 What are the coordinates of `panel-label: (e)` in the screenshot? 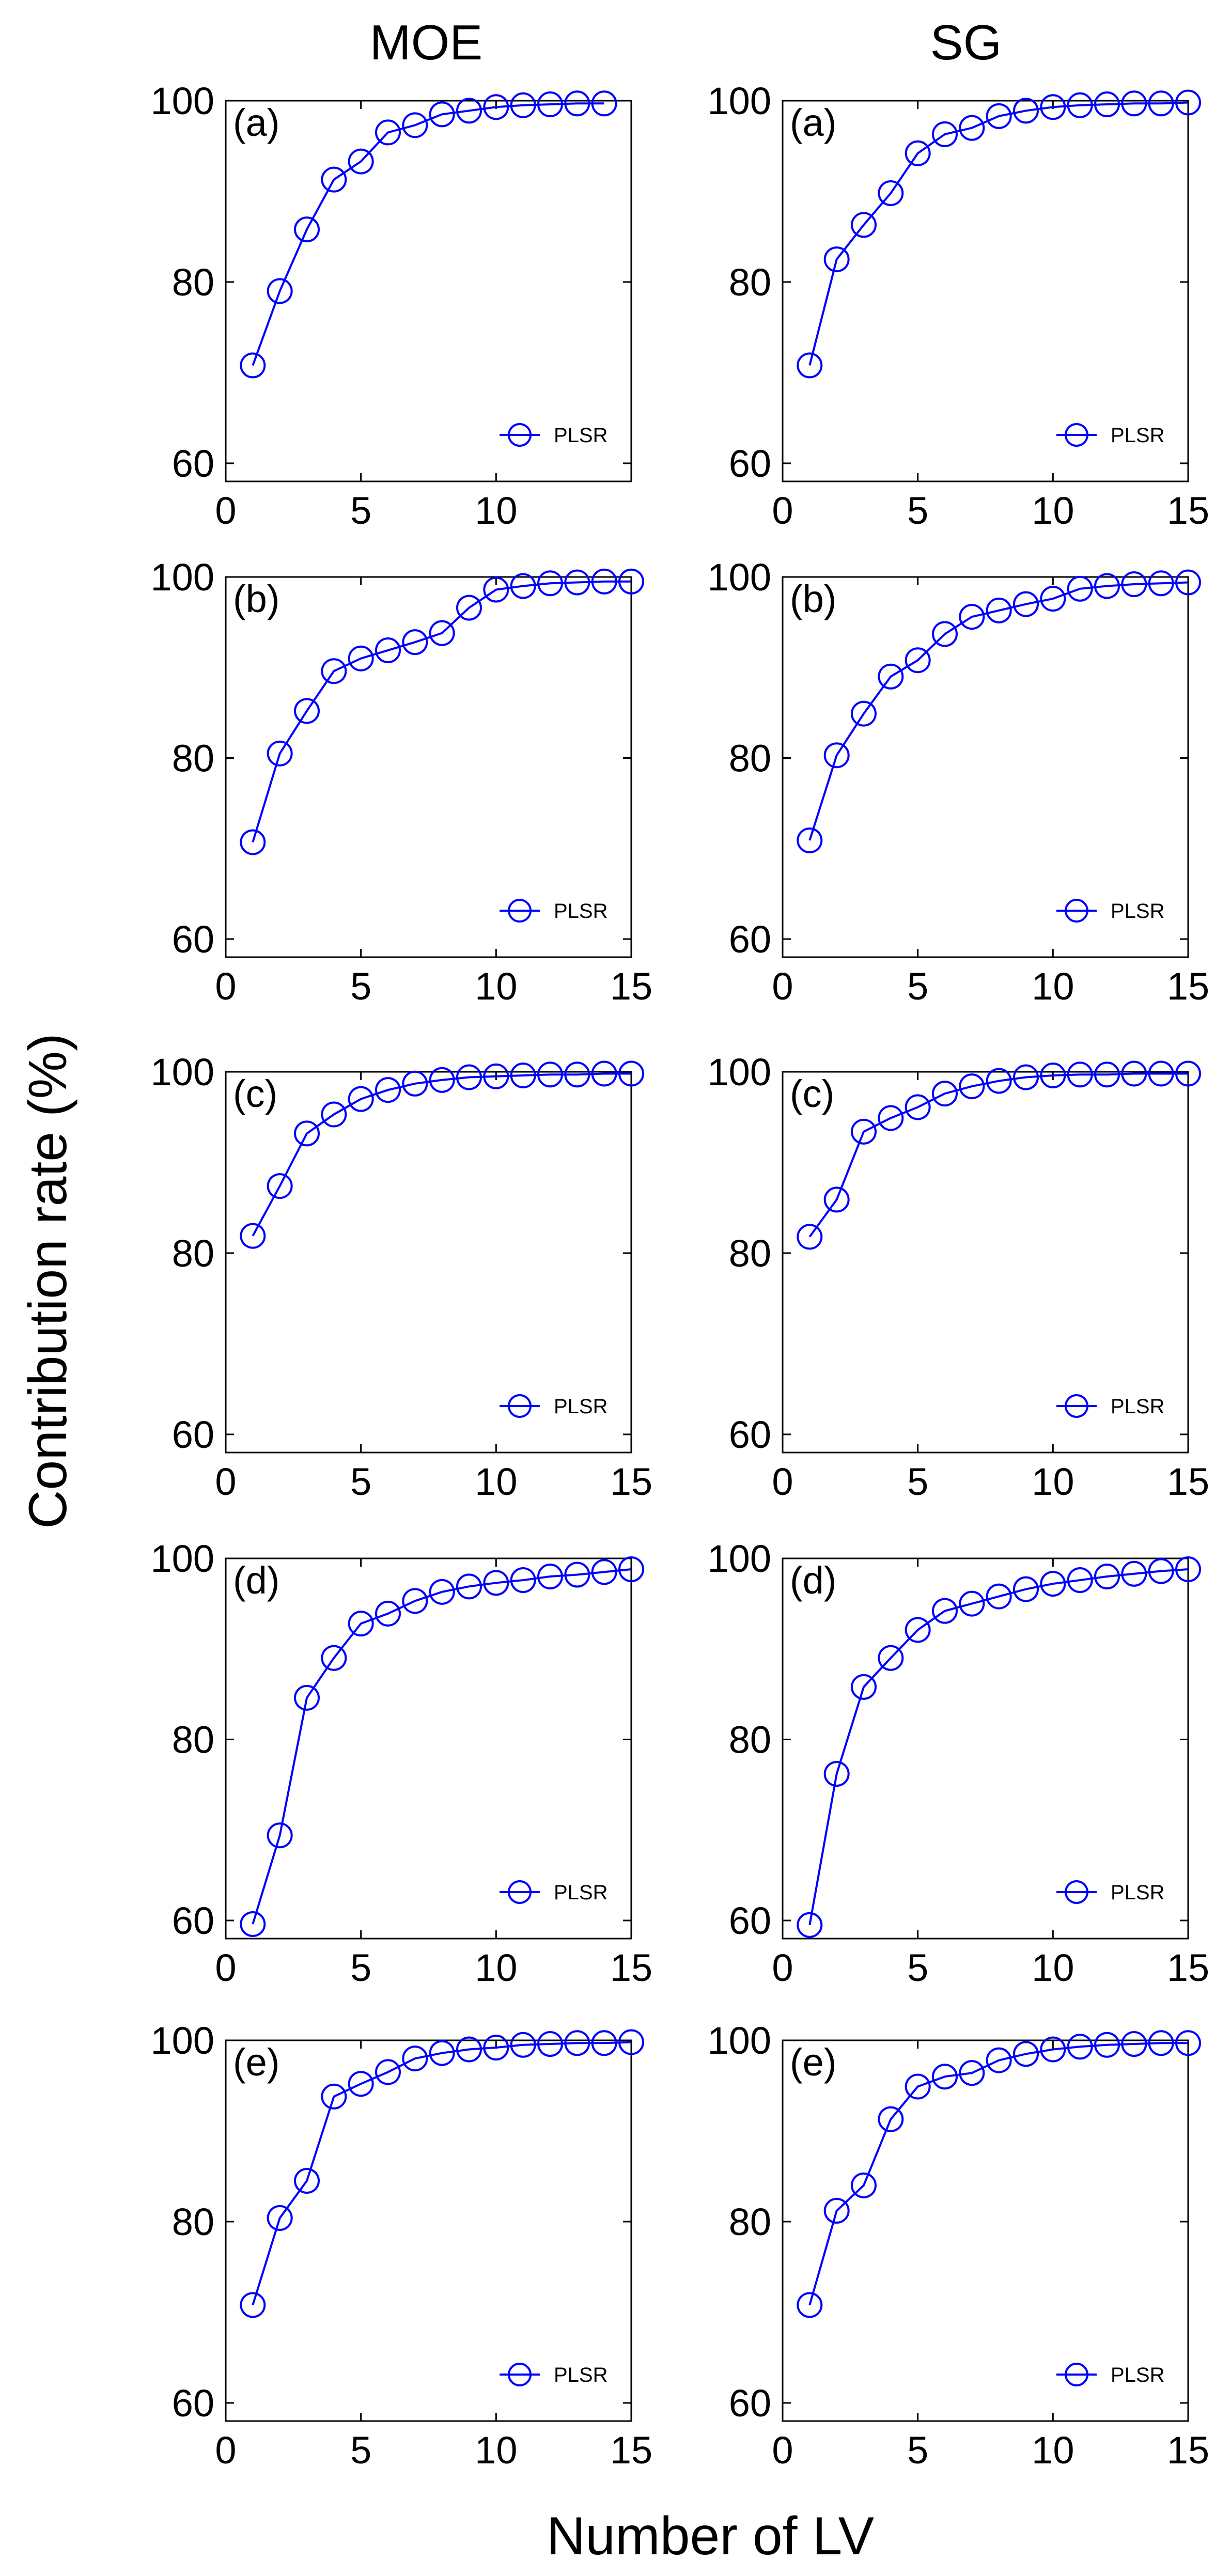 It's located at (256, 2062).